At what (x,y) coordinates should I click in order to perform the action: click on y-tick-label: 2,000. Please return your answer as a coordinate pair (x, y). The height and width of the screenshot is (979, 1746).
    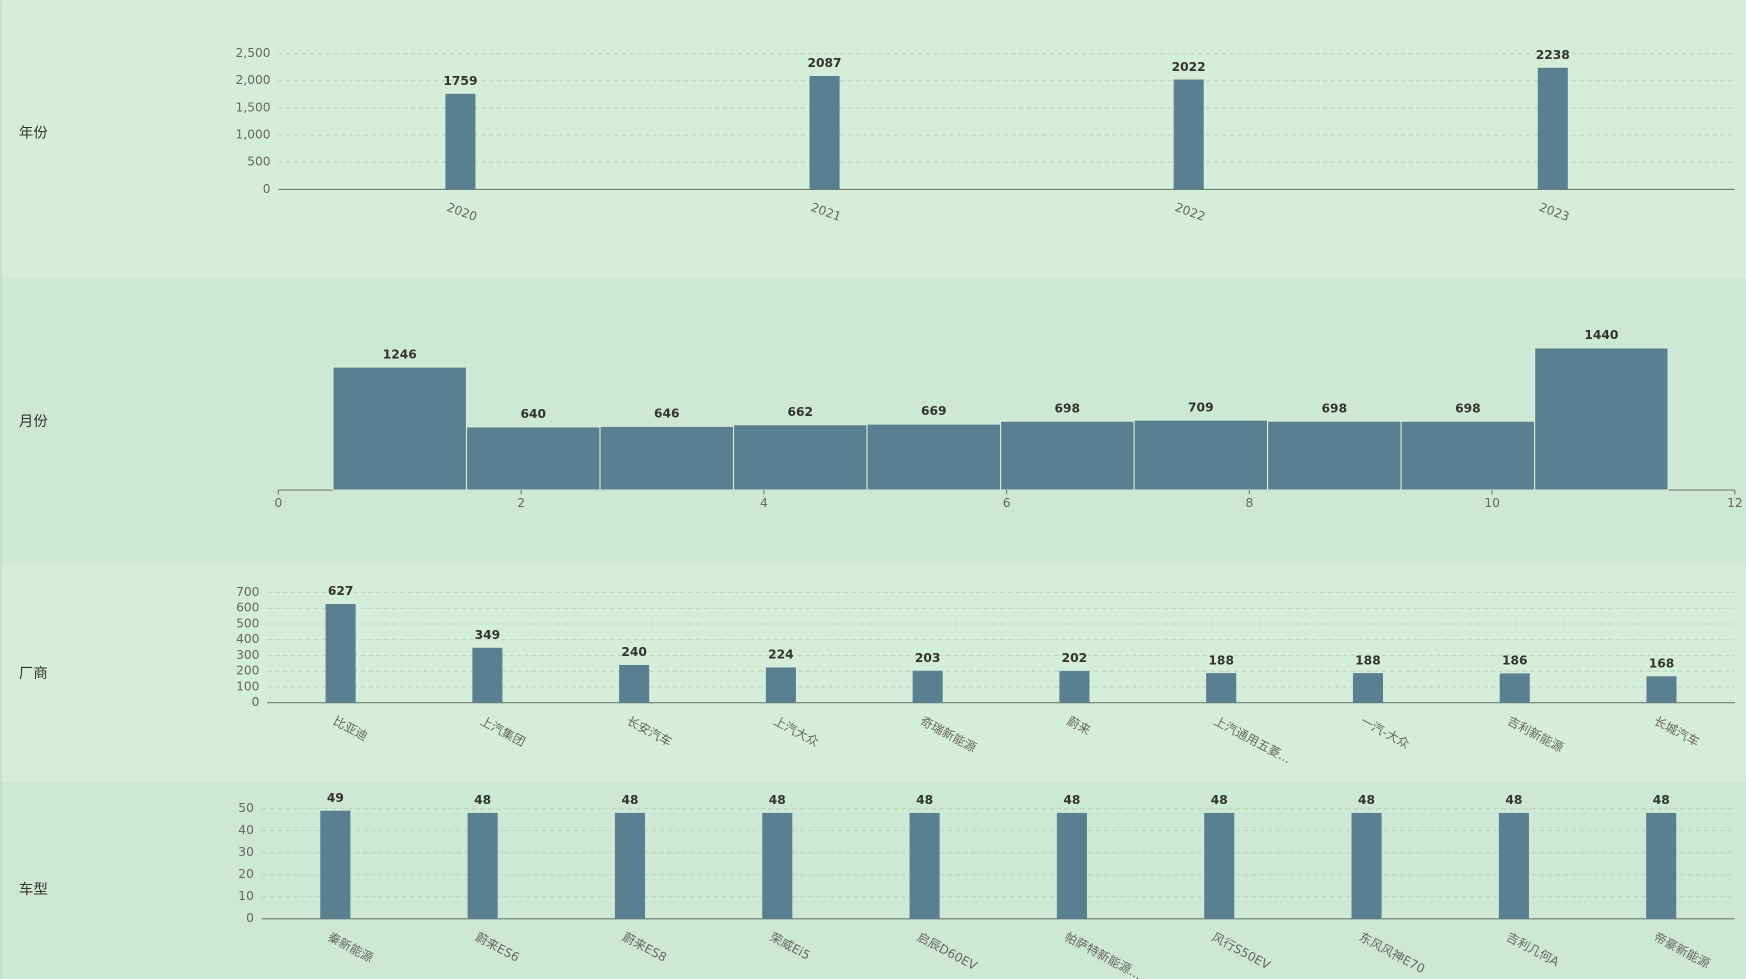
    Looking at the image, I should click on (253, 80).